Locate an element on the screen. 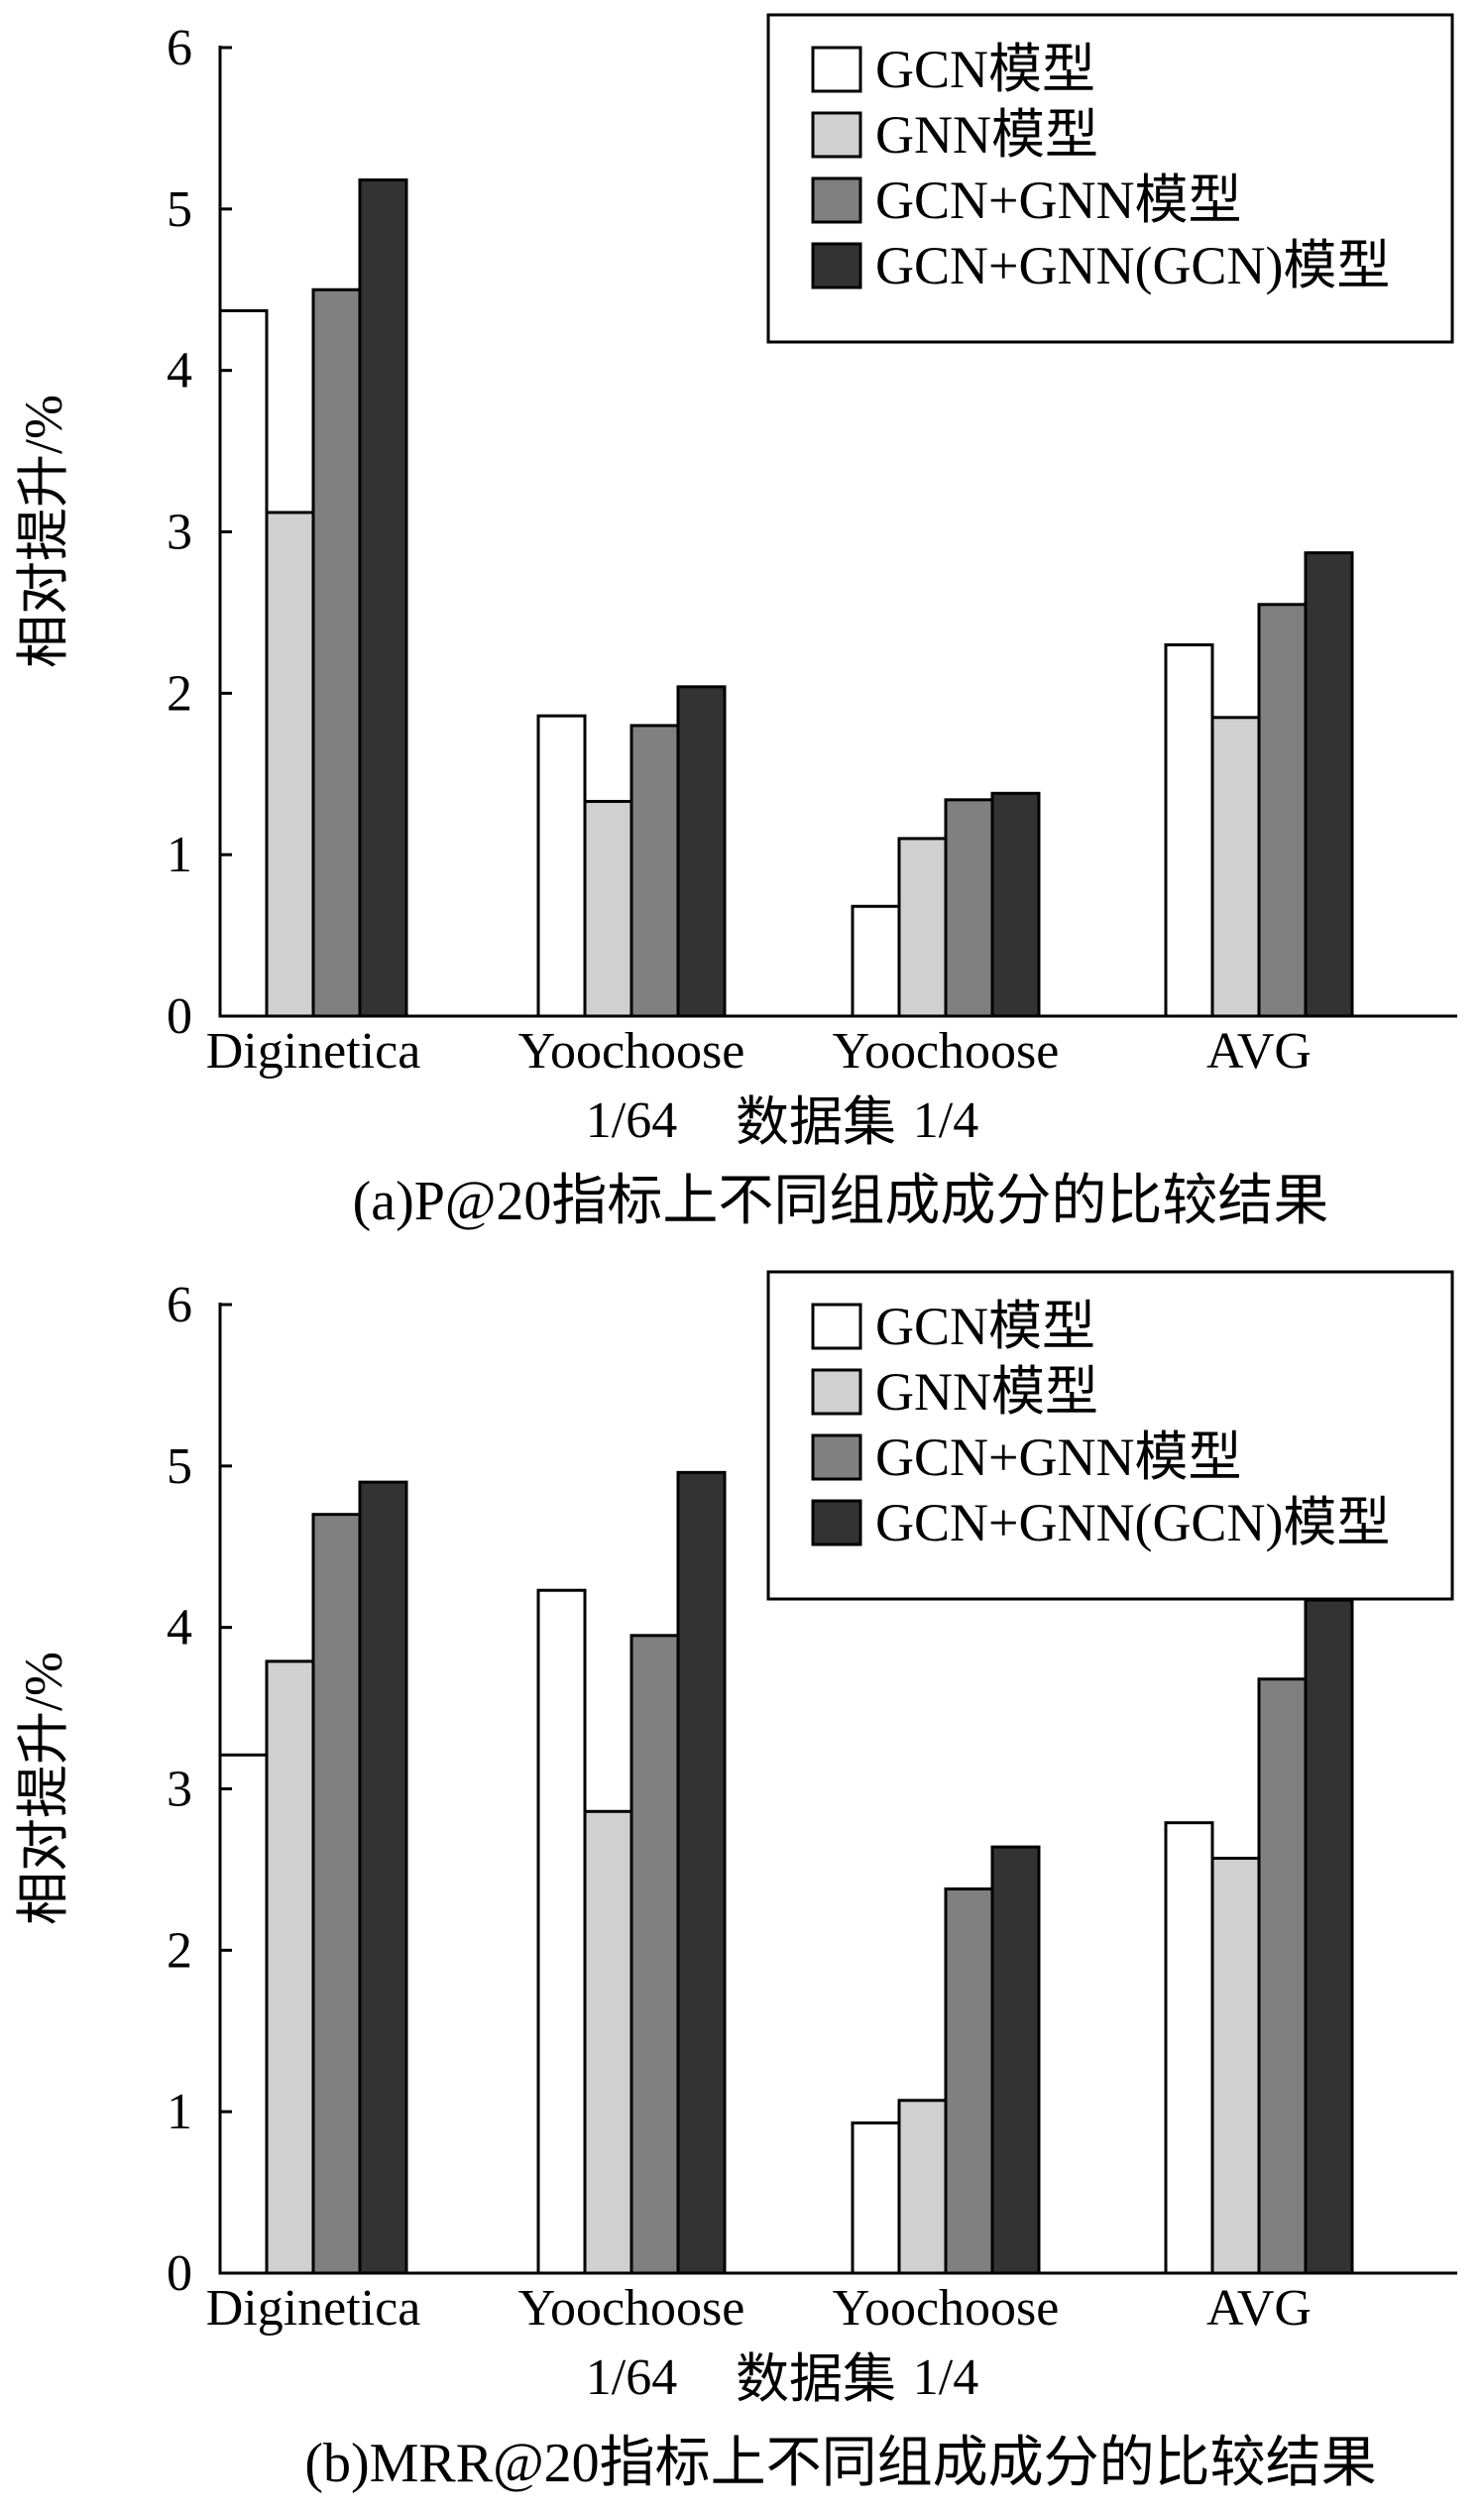 Image resolution: width=1484 pixels, height=2514 pixels. bar-1-s0-c2 is located at coordinates (876, 2198).